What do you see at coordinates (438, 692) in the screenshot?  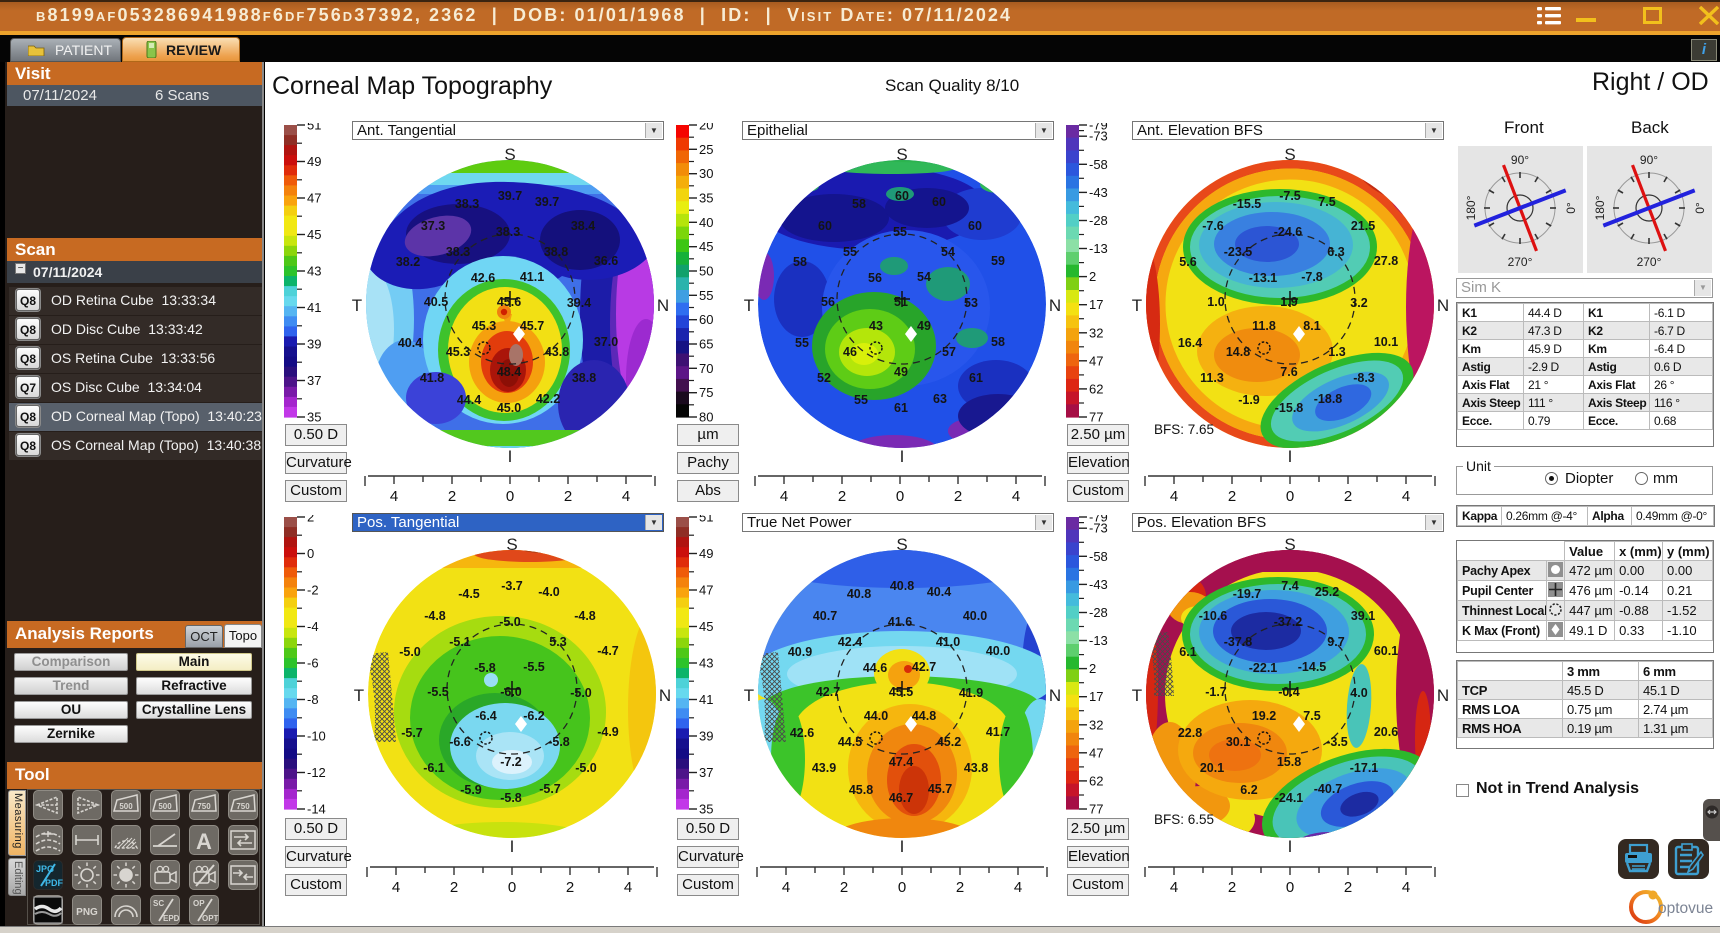 I see `svg-text: -5.5` at bounding box center [438, 692].